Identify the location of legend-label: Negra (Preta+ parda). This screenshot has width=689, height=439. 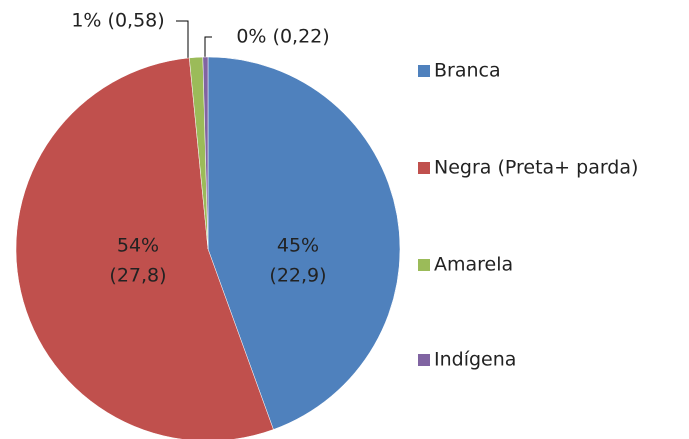
(536, 168).